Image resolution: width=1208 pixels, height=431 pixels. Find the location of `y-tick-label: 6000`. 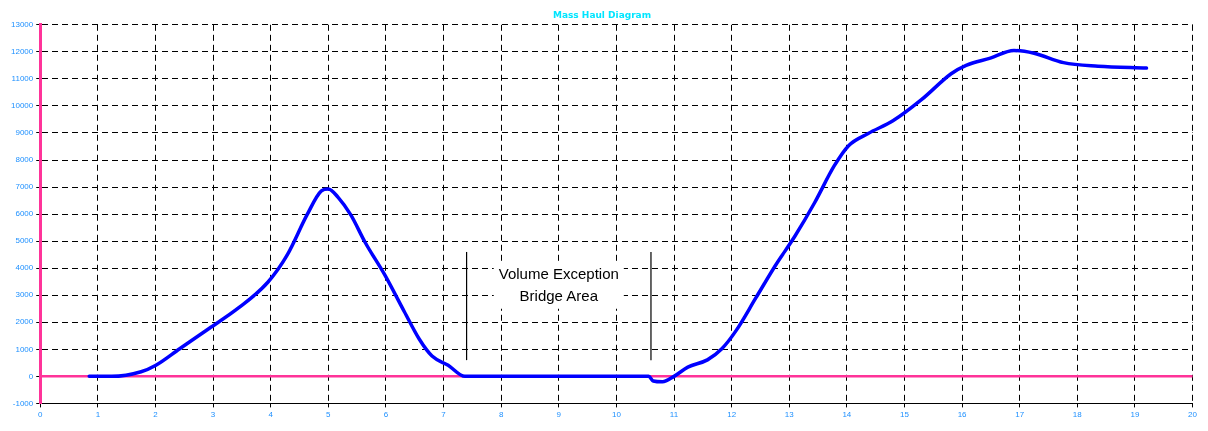

y-tick-label: 6000 is located at coordinates (24, 214).